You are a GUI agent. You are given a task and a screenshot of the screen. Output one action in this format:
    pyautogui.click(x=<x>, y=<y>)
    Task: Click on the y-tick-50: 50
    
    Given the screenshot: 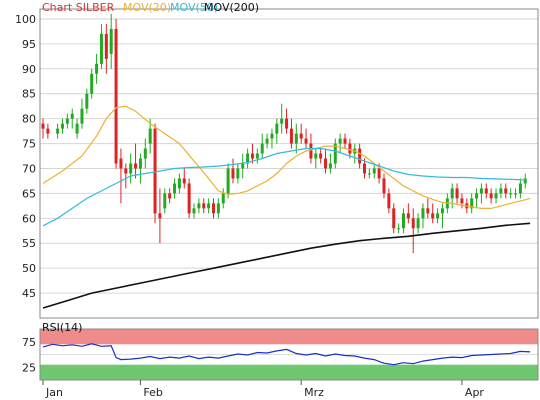 What is the action you would take?
    pyautogui.click(x=29, y=268)
    